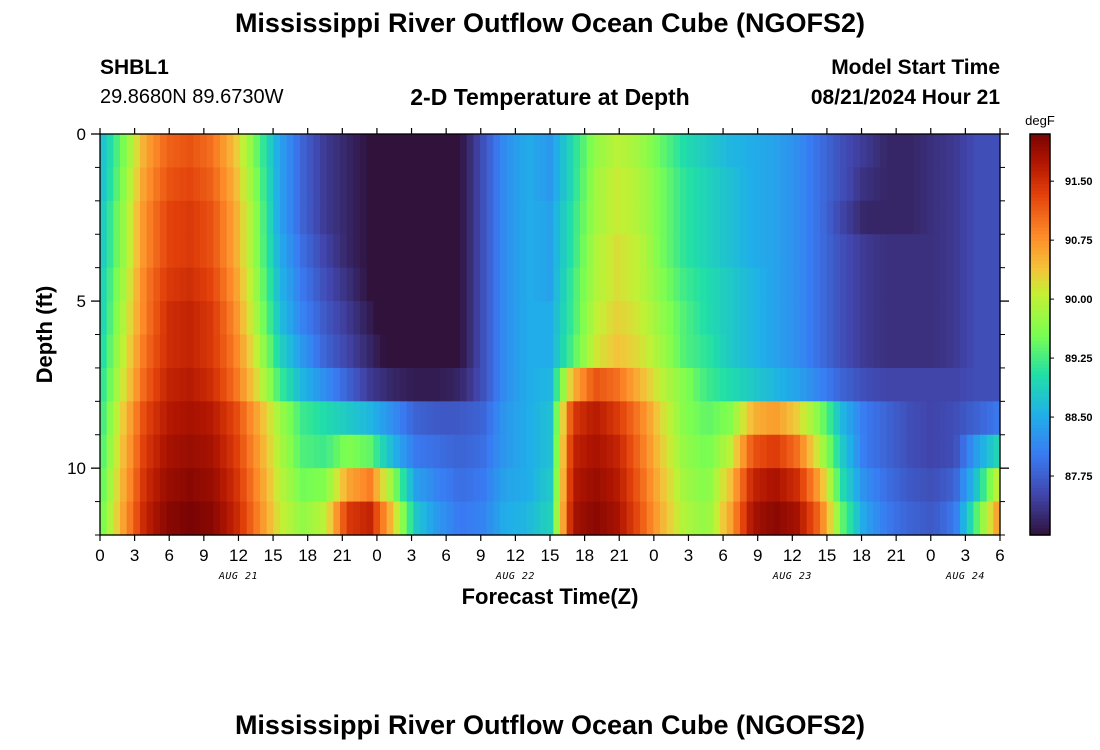 Image resolution: width=1100 pixels, height=750 pixels. What do you see at coordinates (550, 555) in the screenshot?
I see `x-tick-label: 15` at bounding box center [550, 555].